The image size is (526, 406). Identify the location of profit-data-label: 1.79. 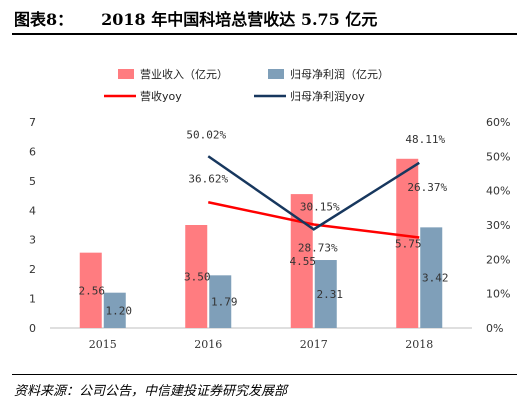
(224, 302).